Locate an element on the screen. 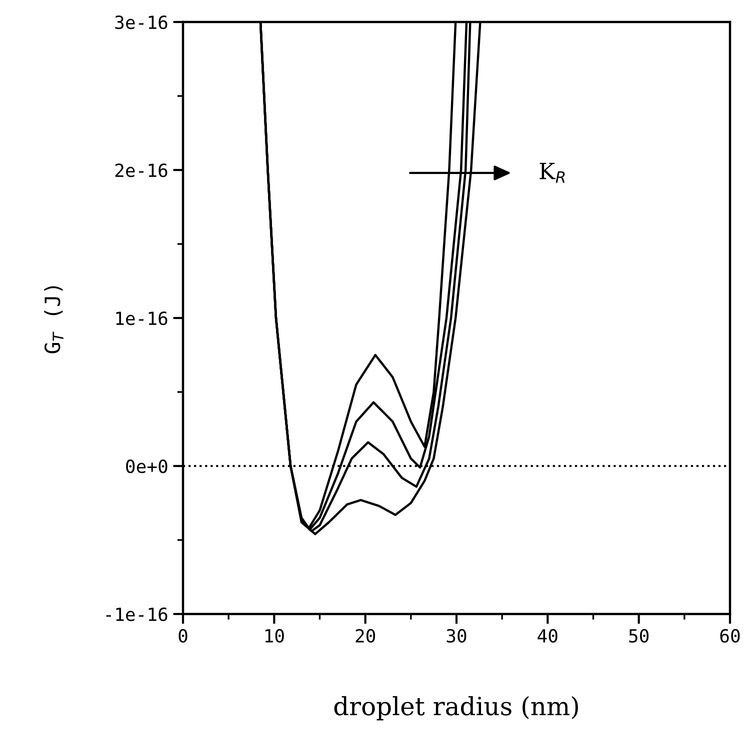 This screenshot has width=746, height=742. y-tick-label: 0e+0 is located at coordinates (147, 467).